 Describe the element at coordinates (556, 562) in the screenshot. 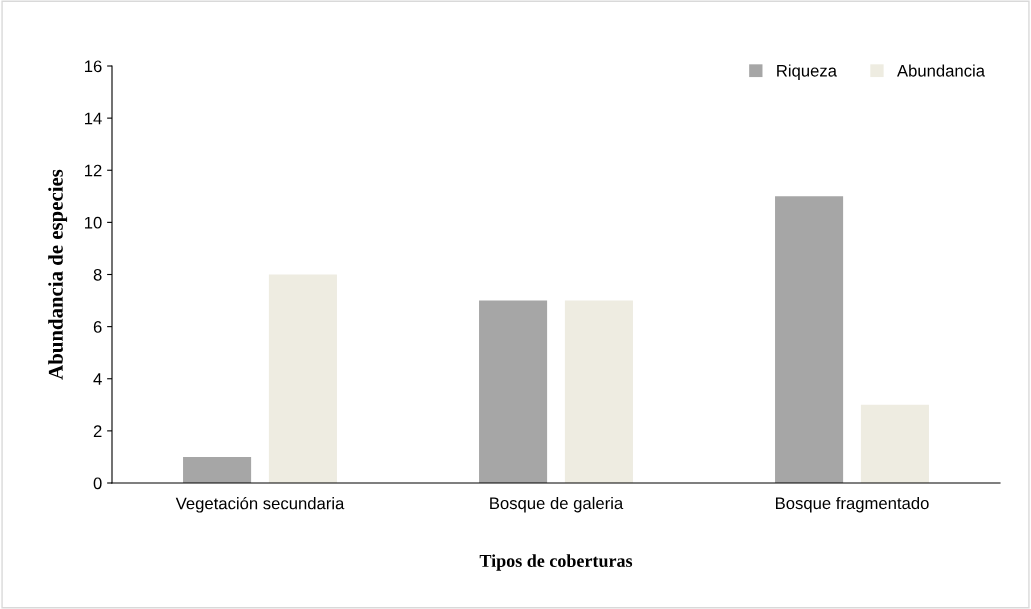

I see `x-axis-title: Tipos de coberturas` at that location.